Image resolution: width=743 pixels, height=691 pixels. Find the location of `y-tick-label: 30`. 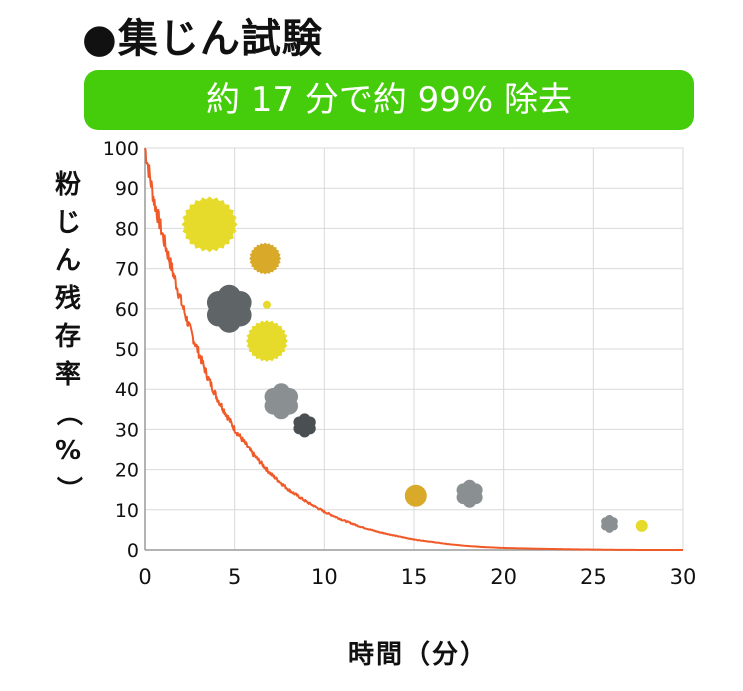

y-tick-label: 30 is located at coordinates (127, 430).